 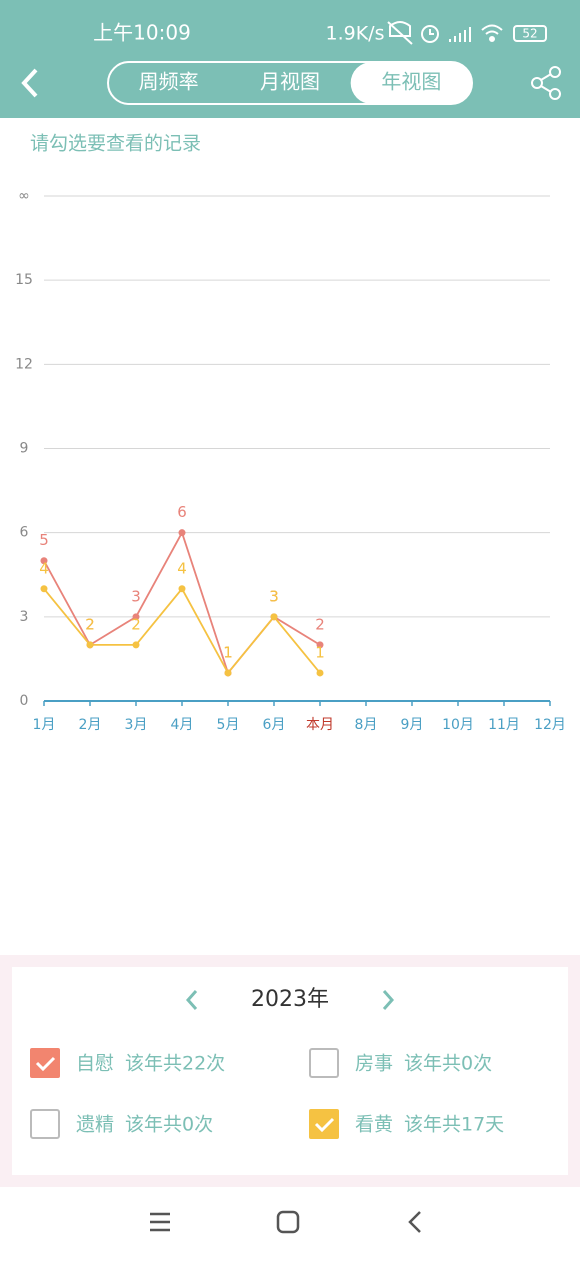 I want to click on y-tick-label: 9, so click(x=24, y=449).